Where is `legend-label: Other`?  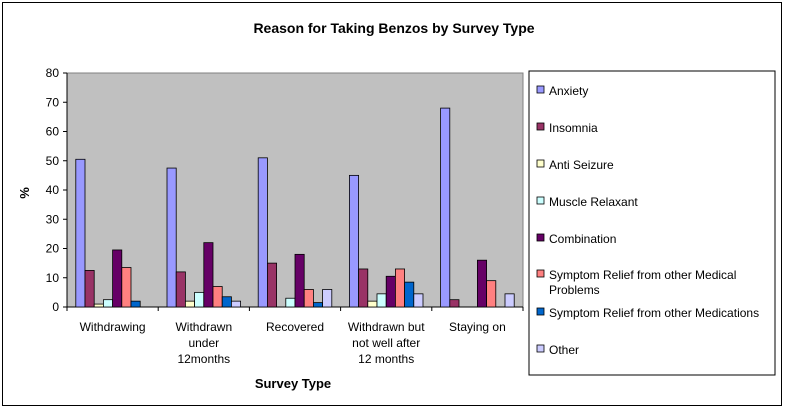 legend-label: Other is located at coordinates (564, 350).